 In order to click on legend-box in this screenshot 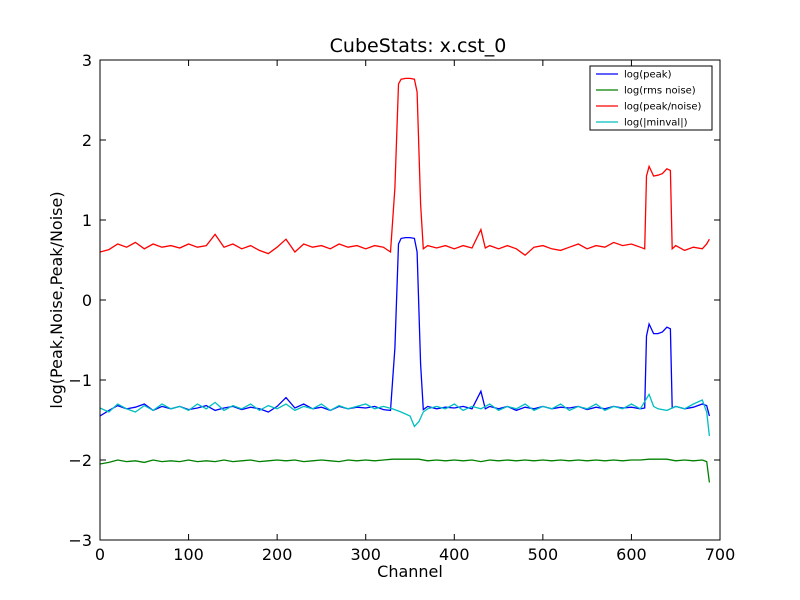, I will do `click(651, 98)`.